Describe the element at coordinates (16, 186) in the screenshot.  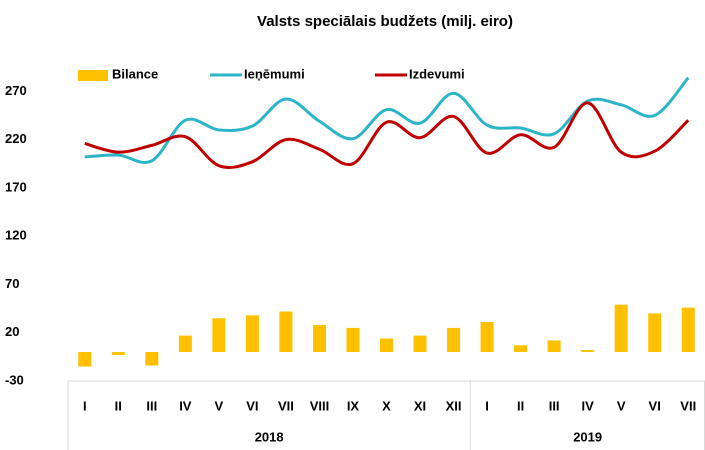
I see `y-tick-label: 170` at that location.